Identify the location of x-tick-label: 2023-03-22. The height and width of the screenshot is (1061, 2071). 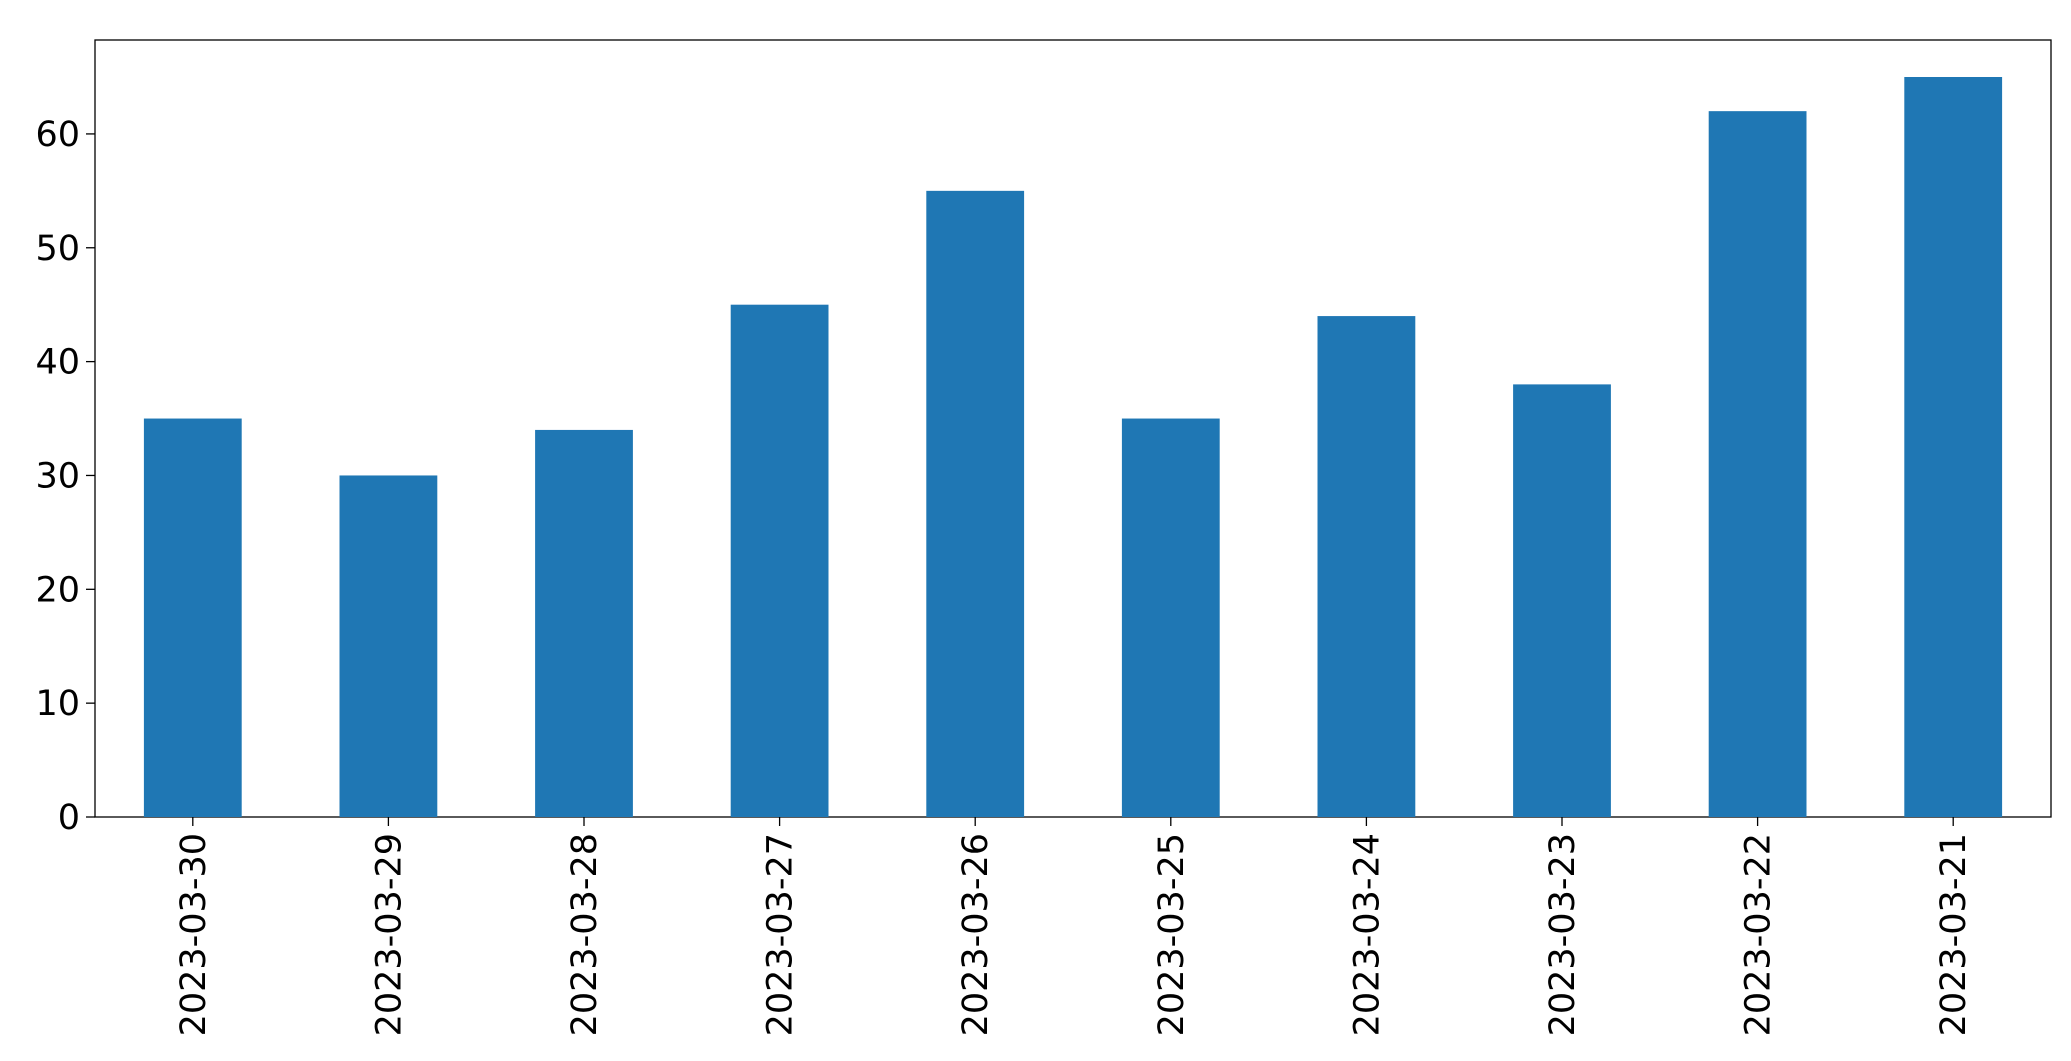
(1759, 934).